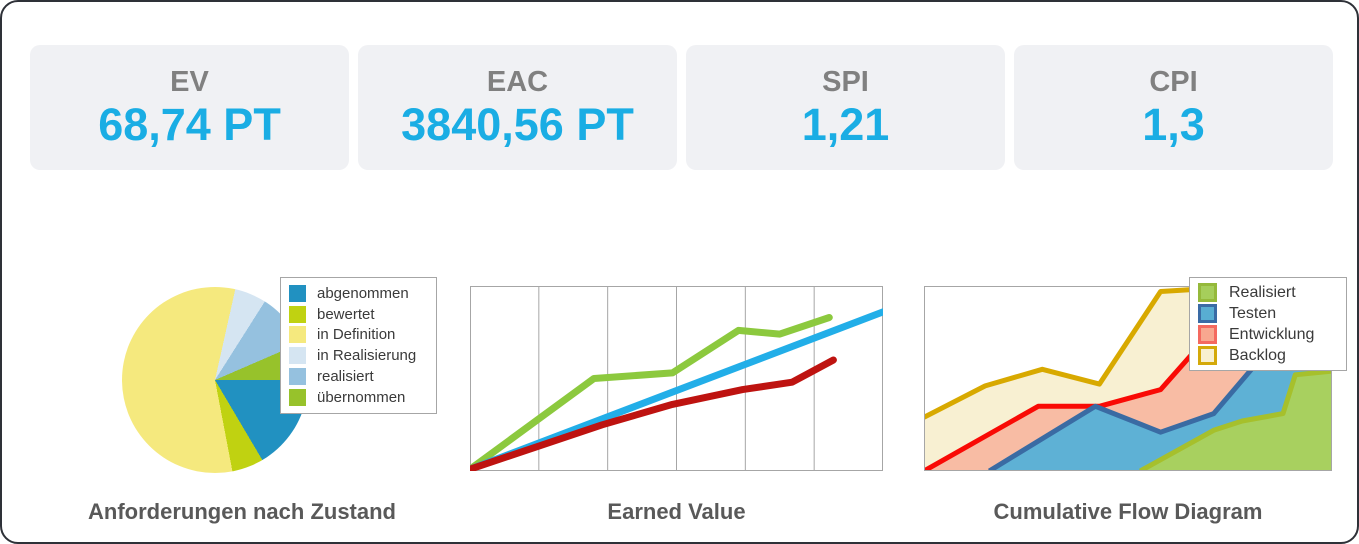  What do you see at coordinates (1128, 511) in the screenshot?
I see `cumulative-flow-title: Cumulative Flow Diagram` at bounding box center [1128, 511].